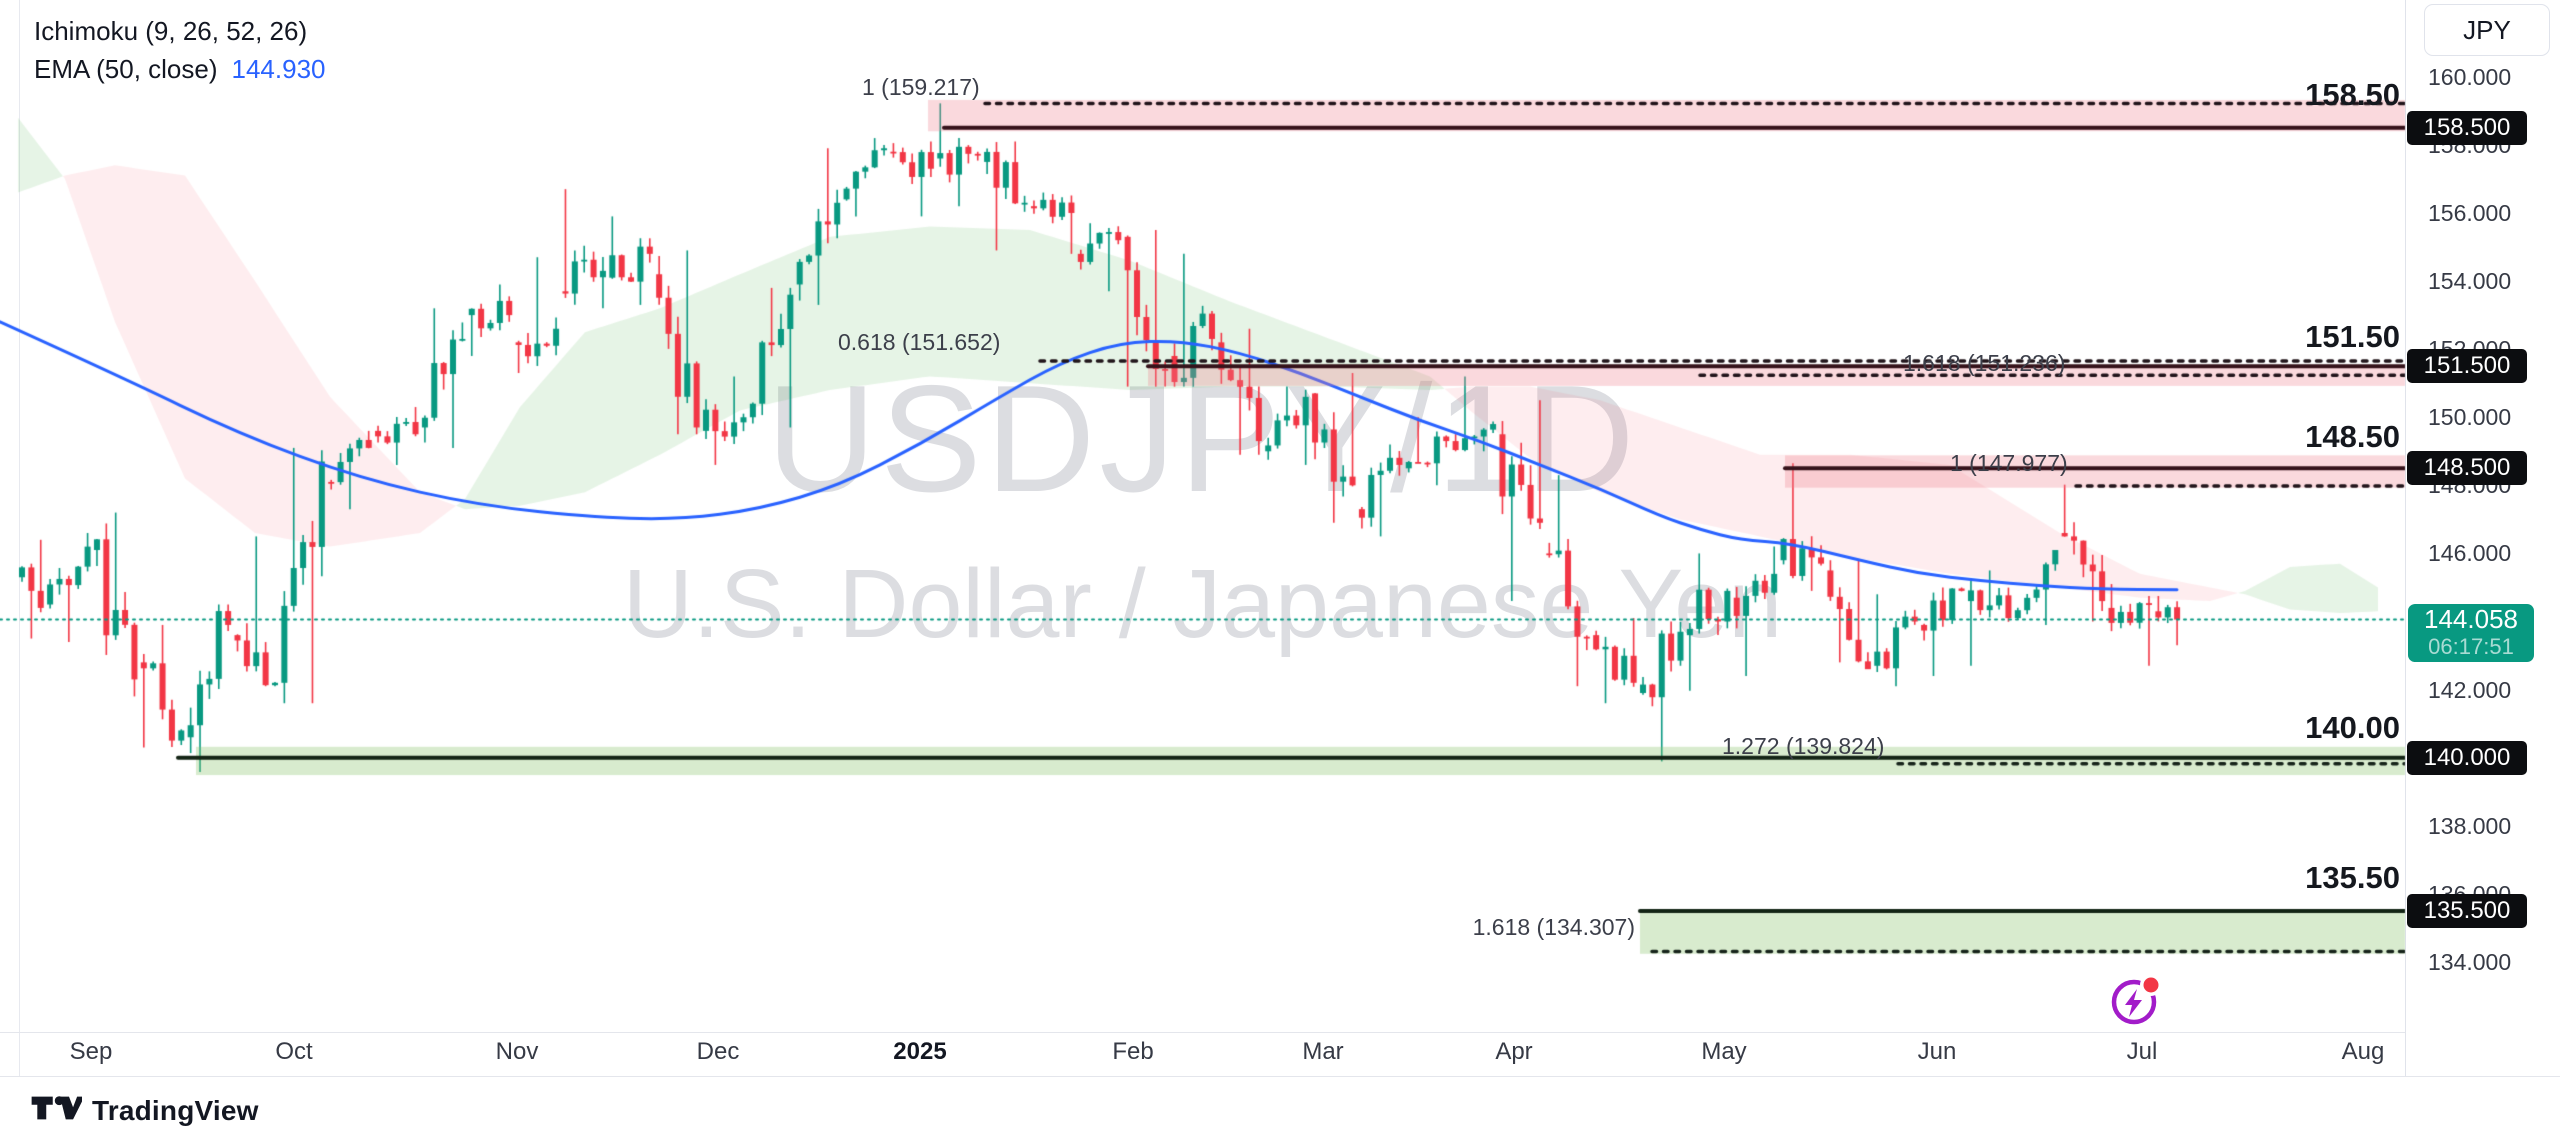 Image resolution: width=2560 pixels, height=1145 pixels. Describe the element at coordinates (2009, 463) in the screenshot. I see `fib-annotation-1-147.977-: 1 (147.977)` at that location.